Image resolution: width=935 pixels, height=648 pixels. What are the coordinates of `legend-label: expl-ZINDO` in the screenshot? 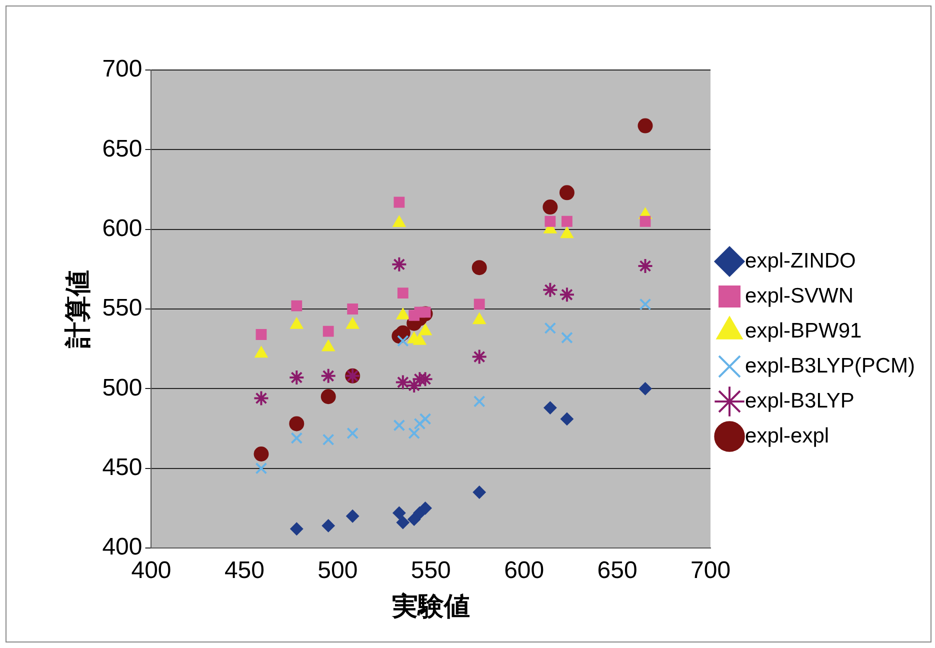 It's located at (800, 260).